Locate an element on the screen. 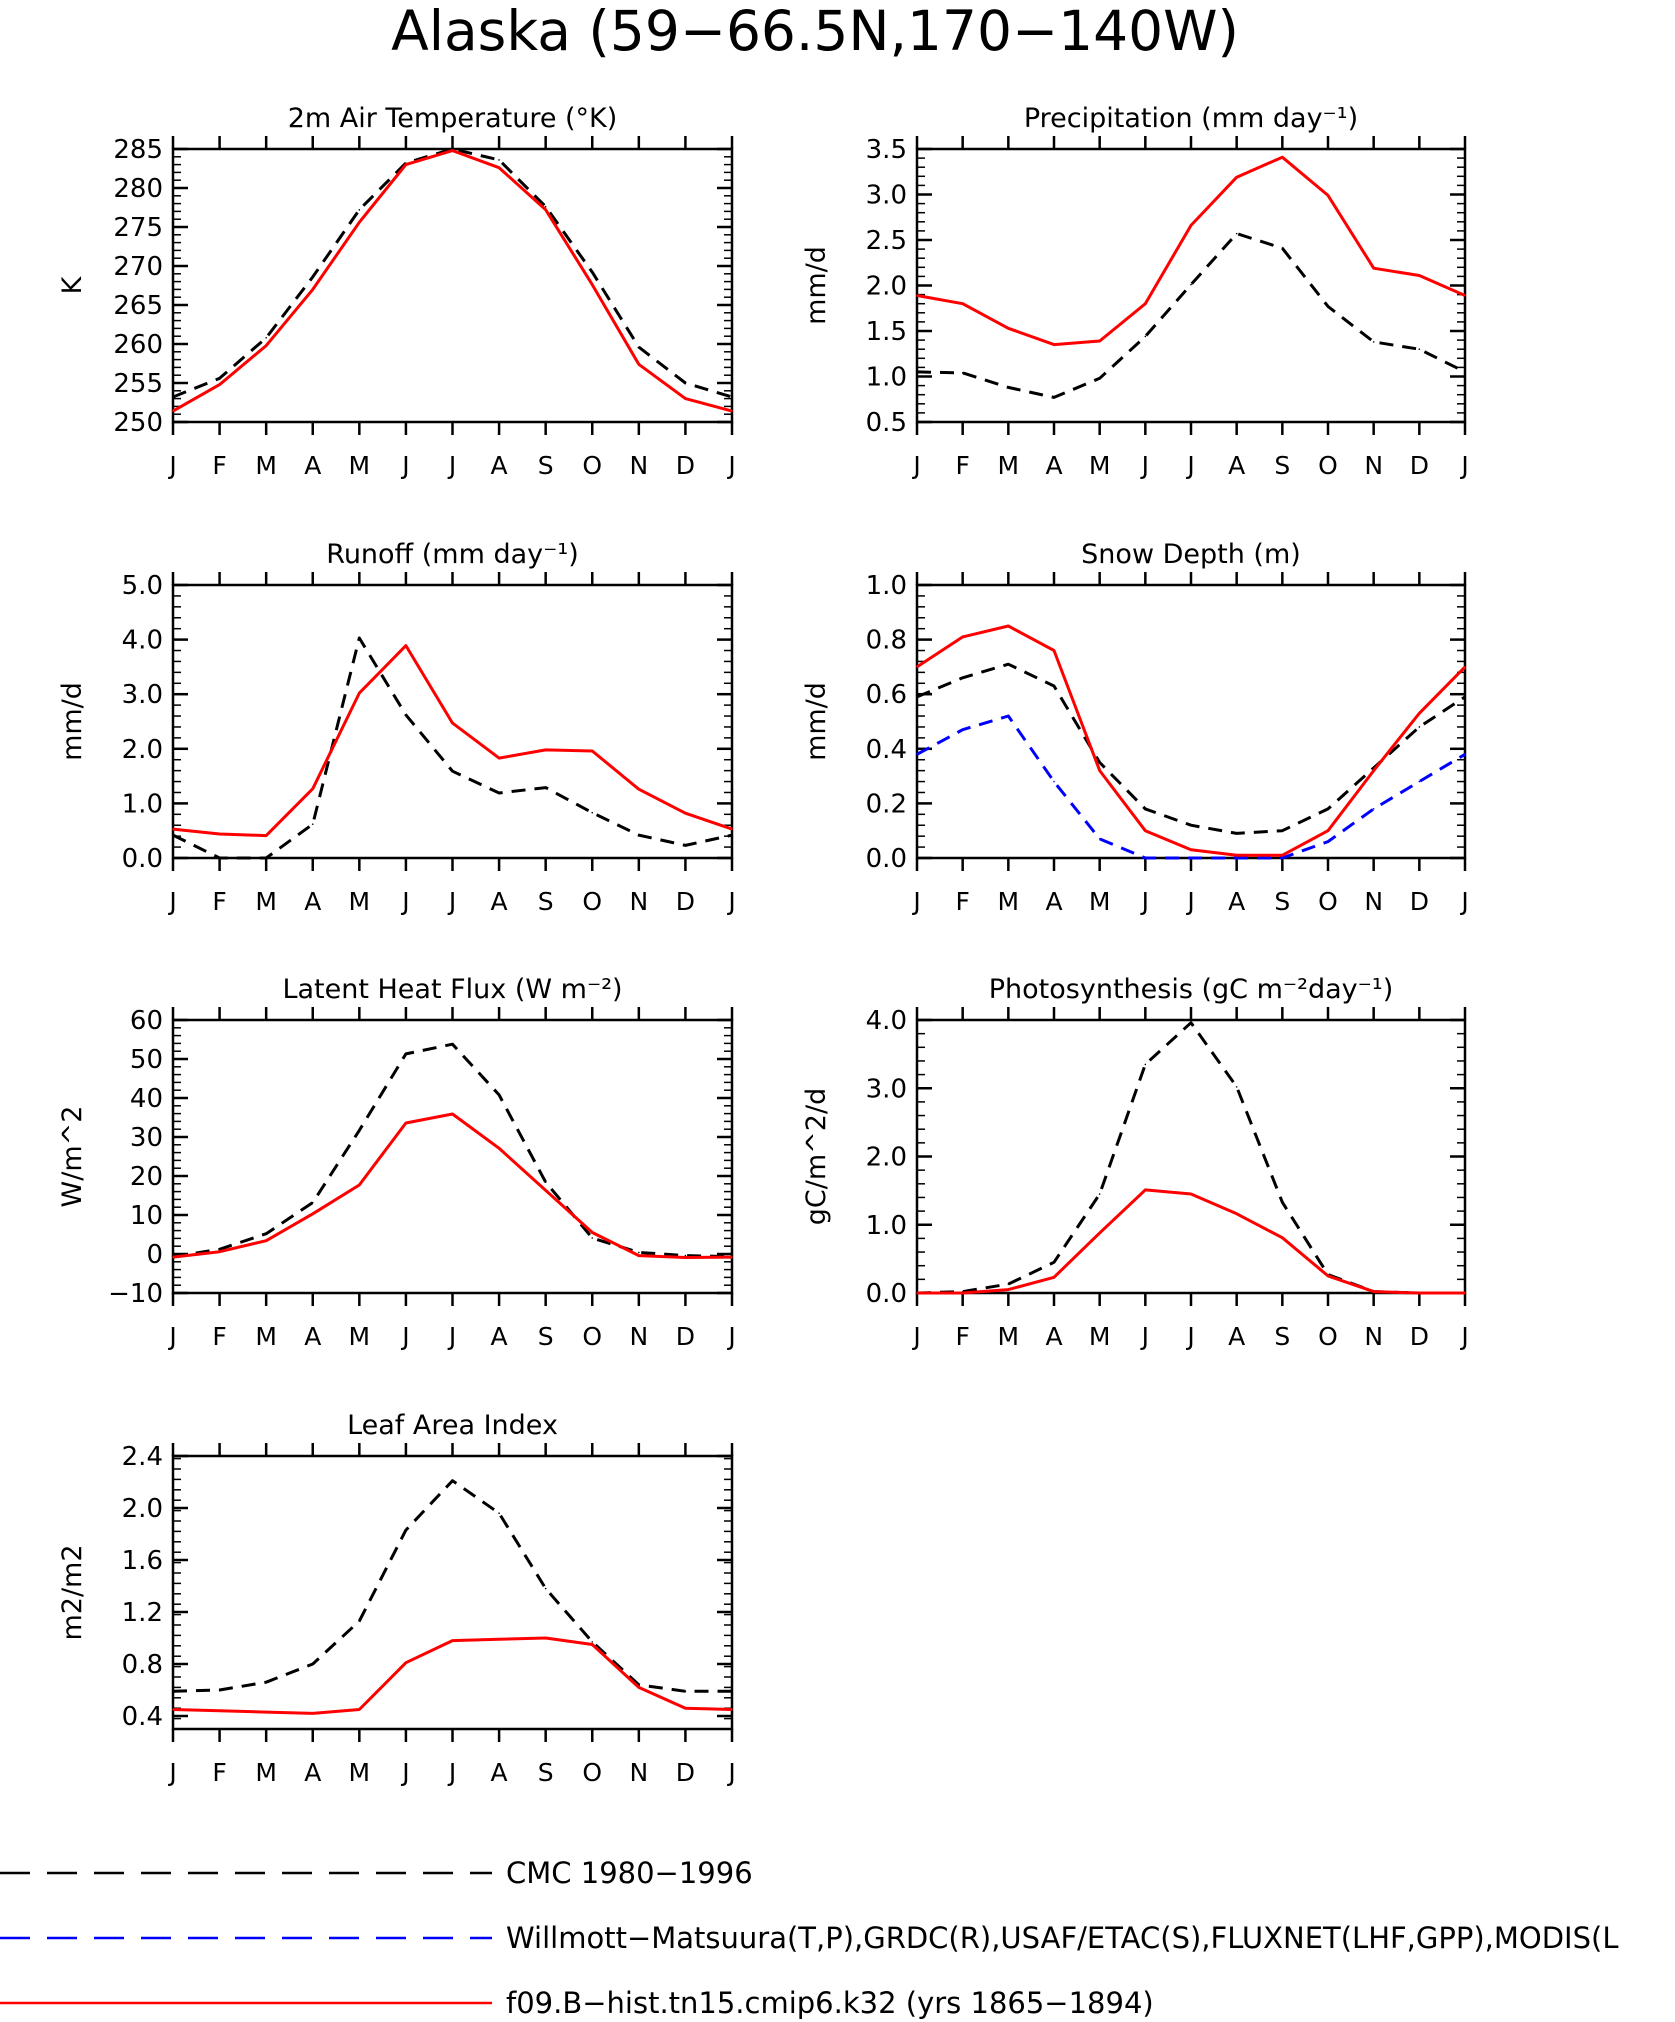 The height and width of the screenshot is (2022, 1675). y-tick-label: 3.5 is located at coordinates (886, 150).